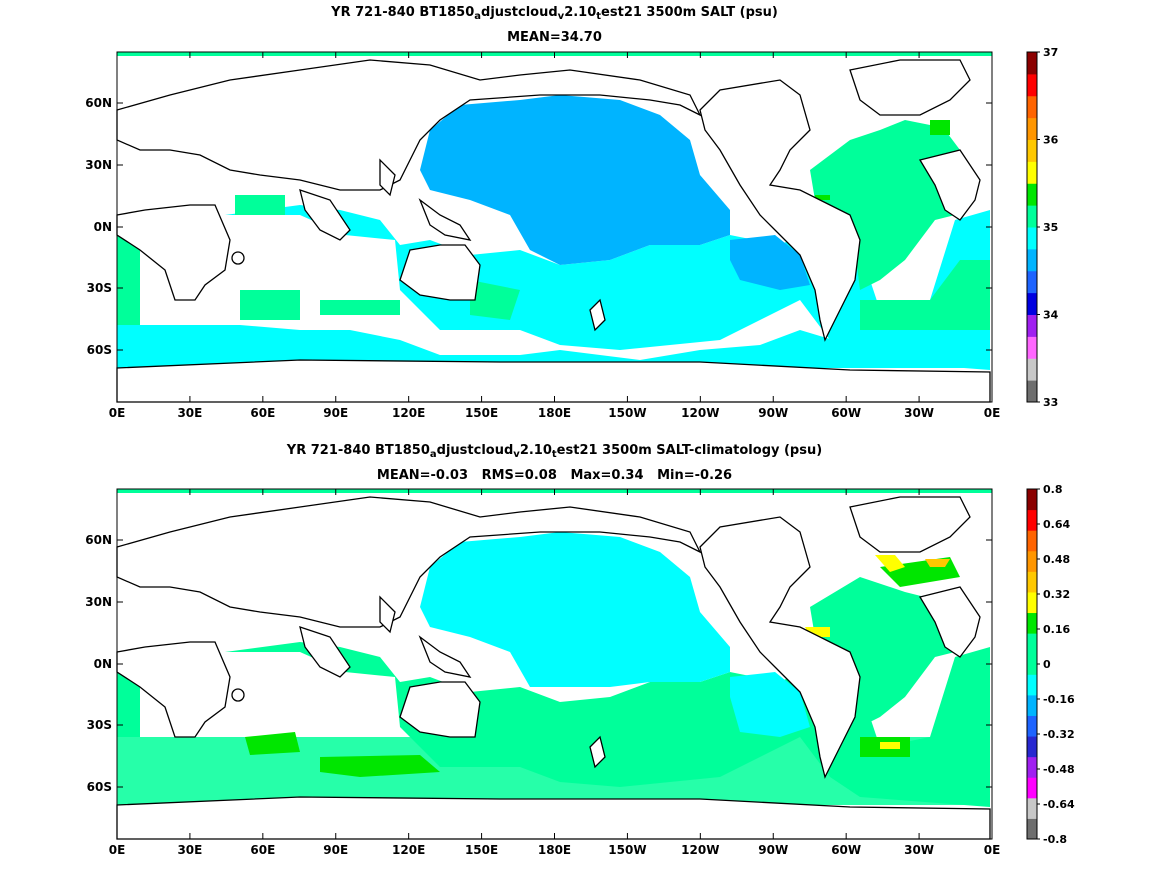  What do you see at coordinates (1055, 839) in the screenshot?
I see `colorbar-label: -0.8` at bounding box center [1055, 839].